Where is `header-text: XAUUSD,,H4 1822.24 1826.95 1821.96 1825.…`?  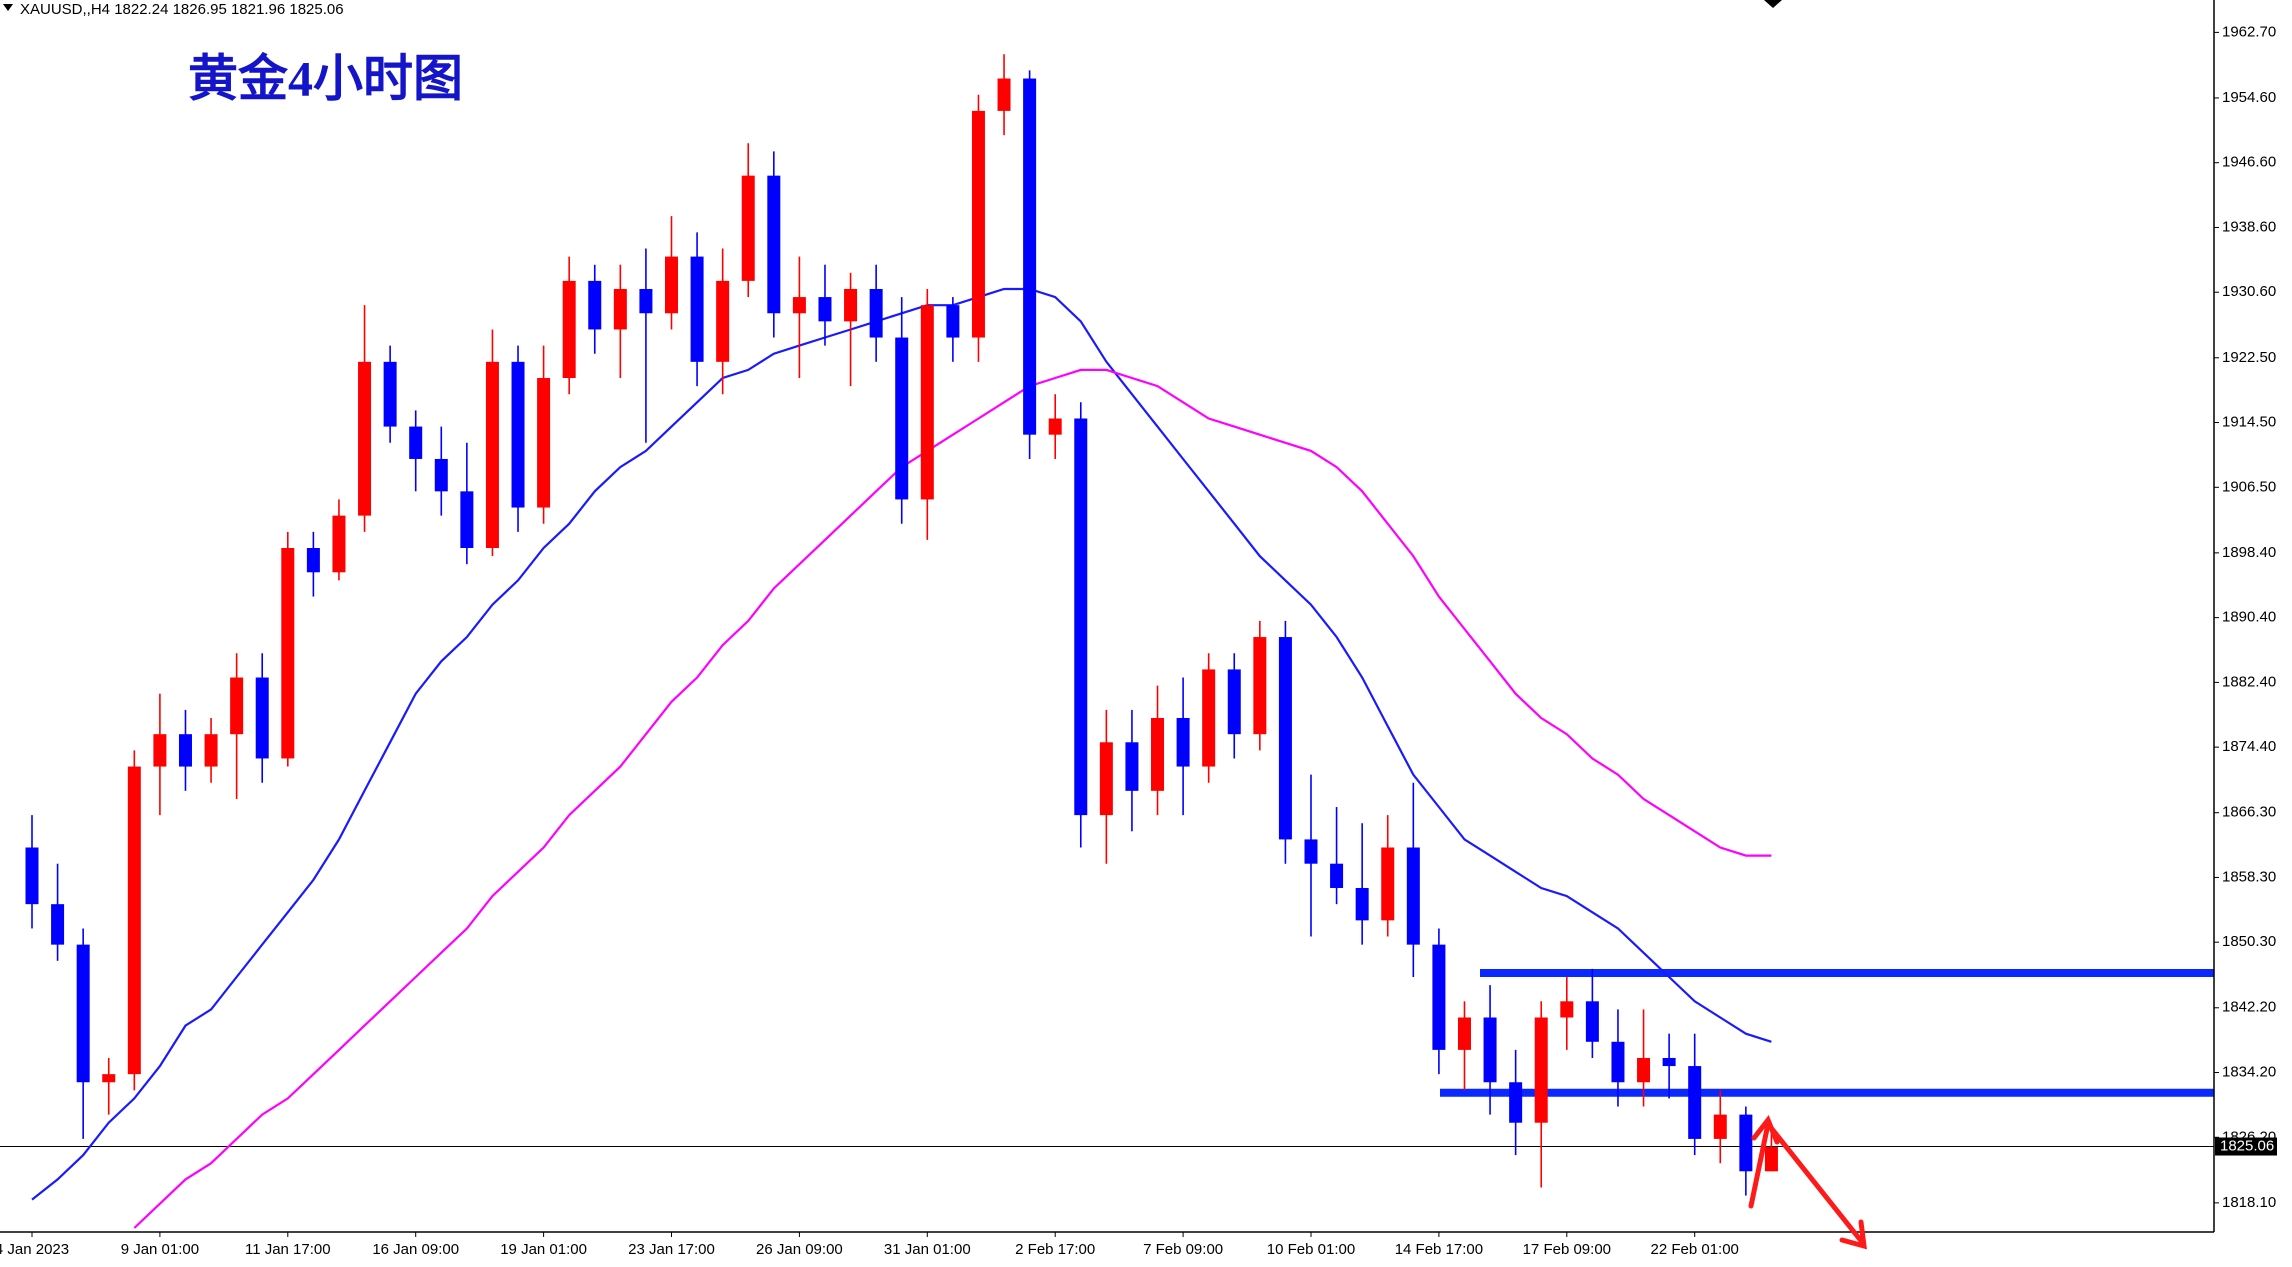
header-text: XAUUSD,,H4 1822.24 1826.95 1821.96 1825.… is located at coordinates (182, 9).